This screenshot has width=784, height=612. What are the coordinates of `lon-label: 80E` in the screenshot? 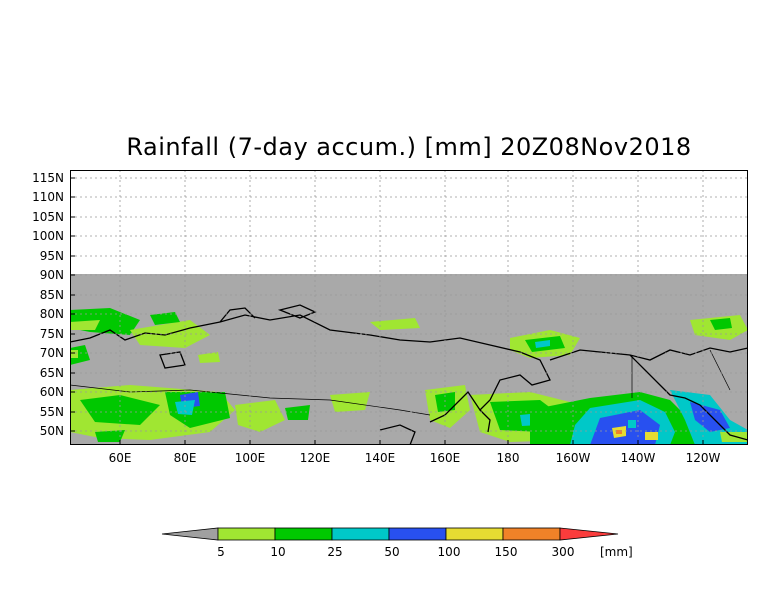 It's located at (185, 458).